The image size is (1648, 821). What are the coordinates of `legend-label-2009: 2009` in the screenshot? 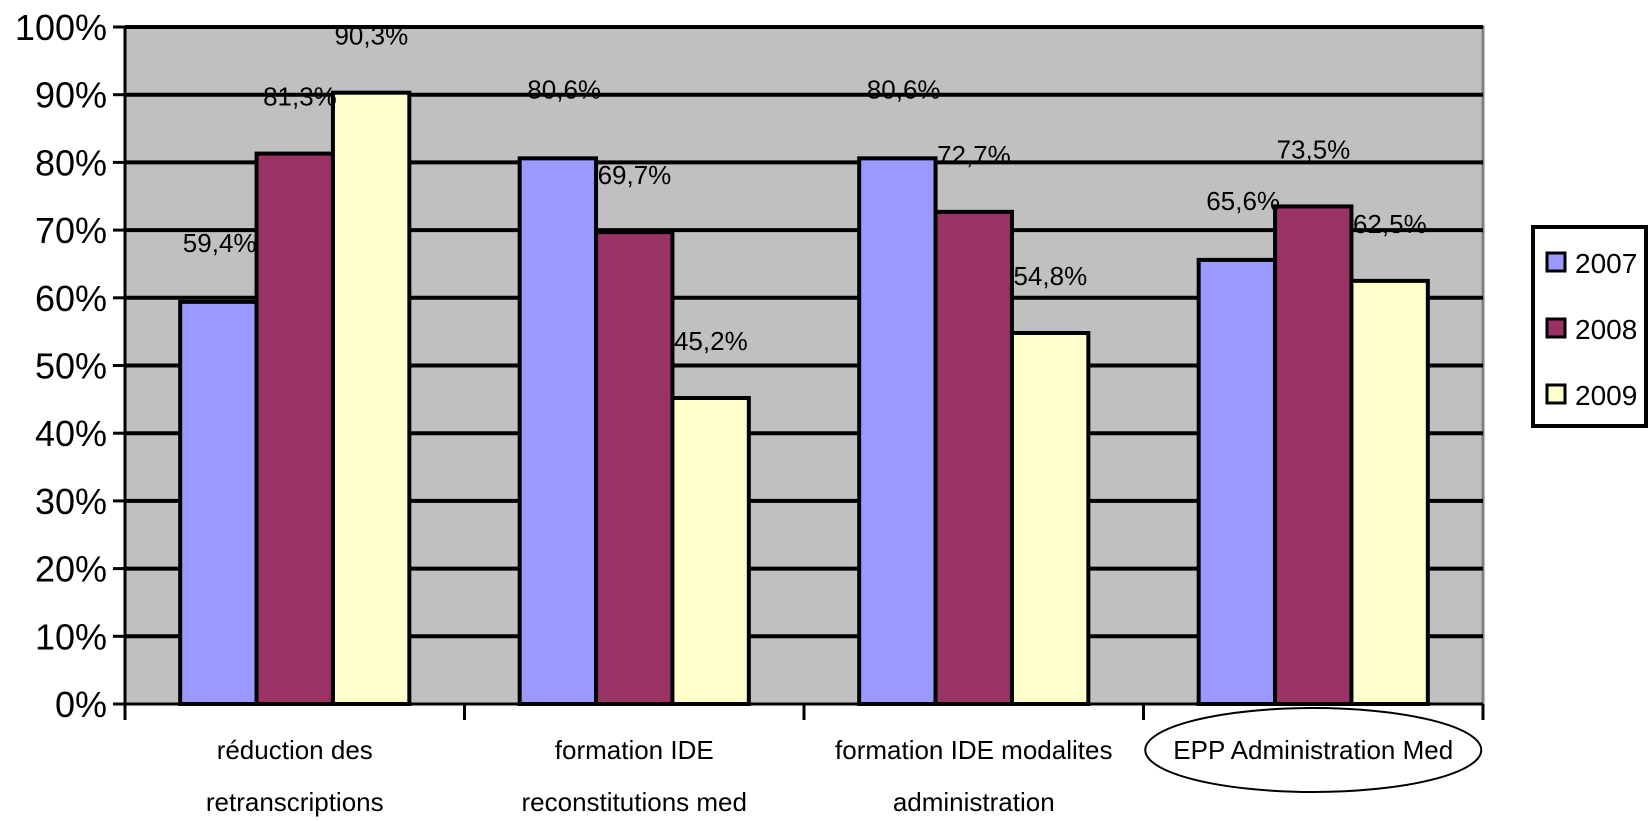 It's located at (1606, 395).